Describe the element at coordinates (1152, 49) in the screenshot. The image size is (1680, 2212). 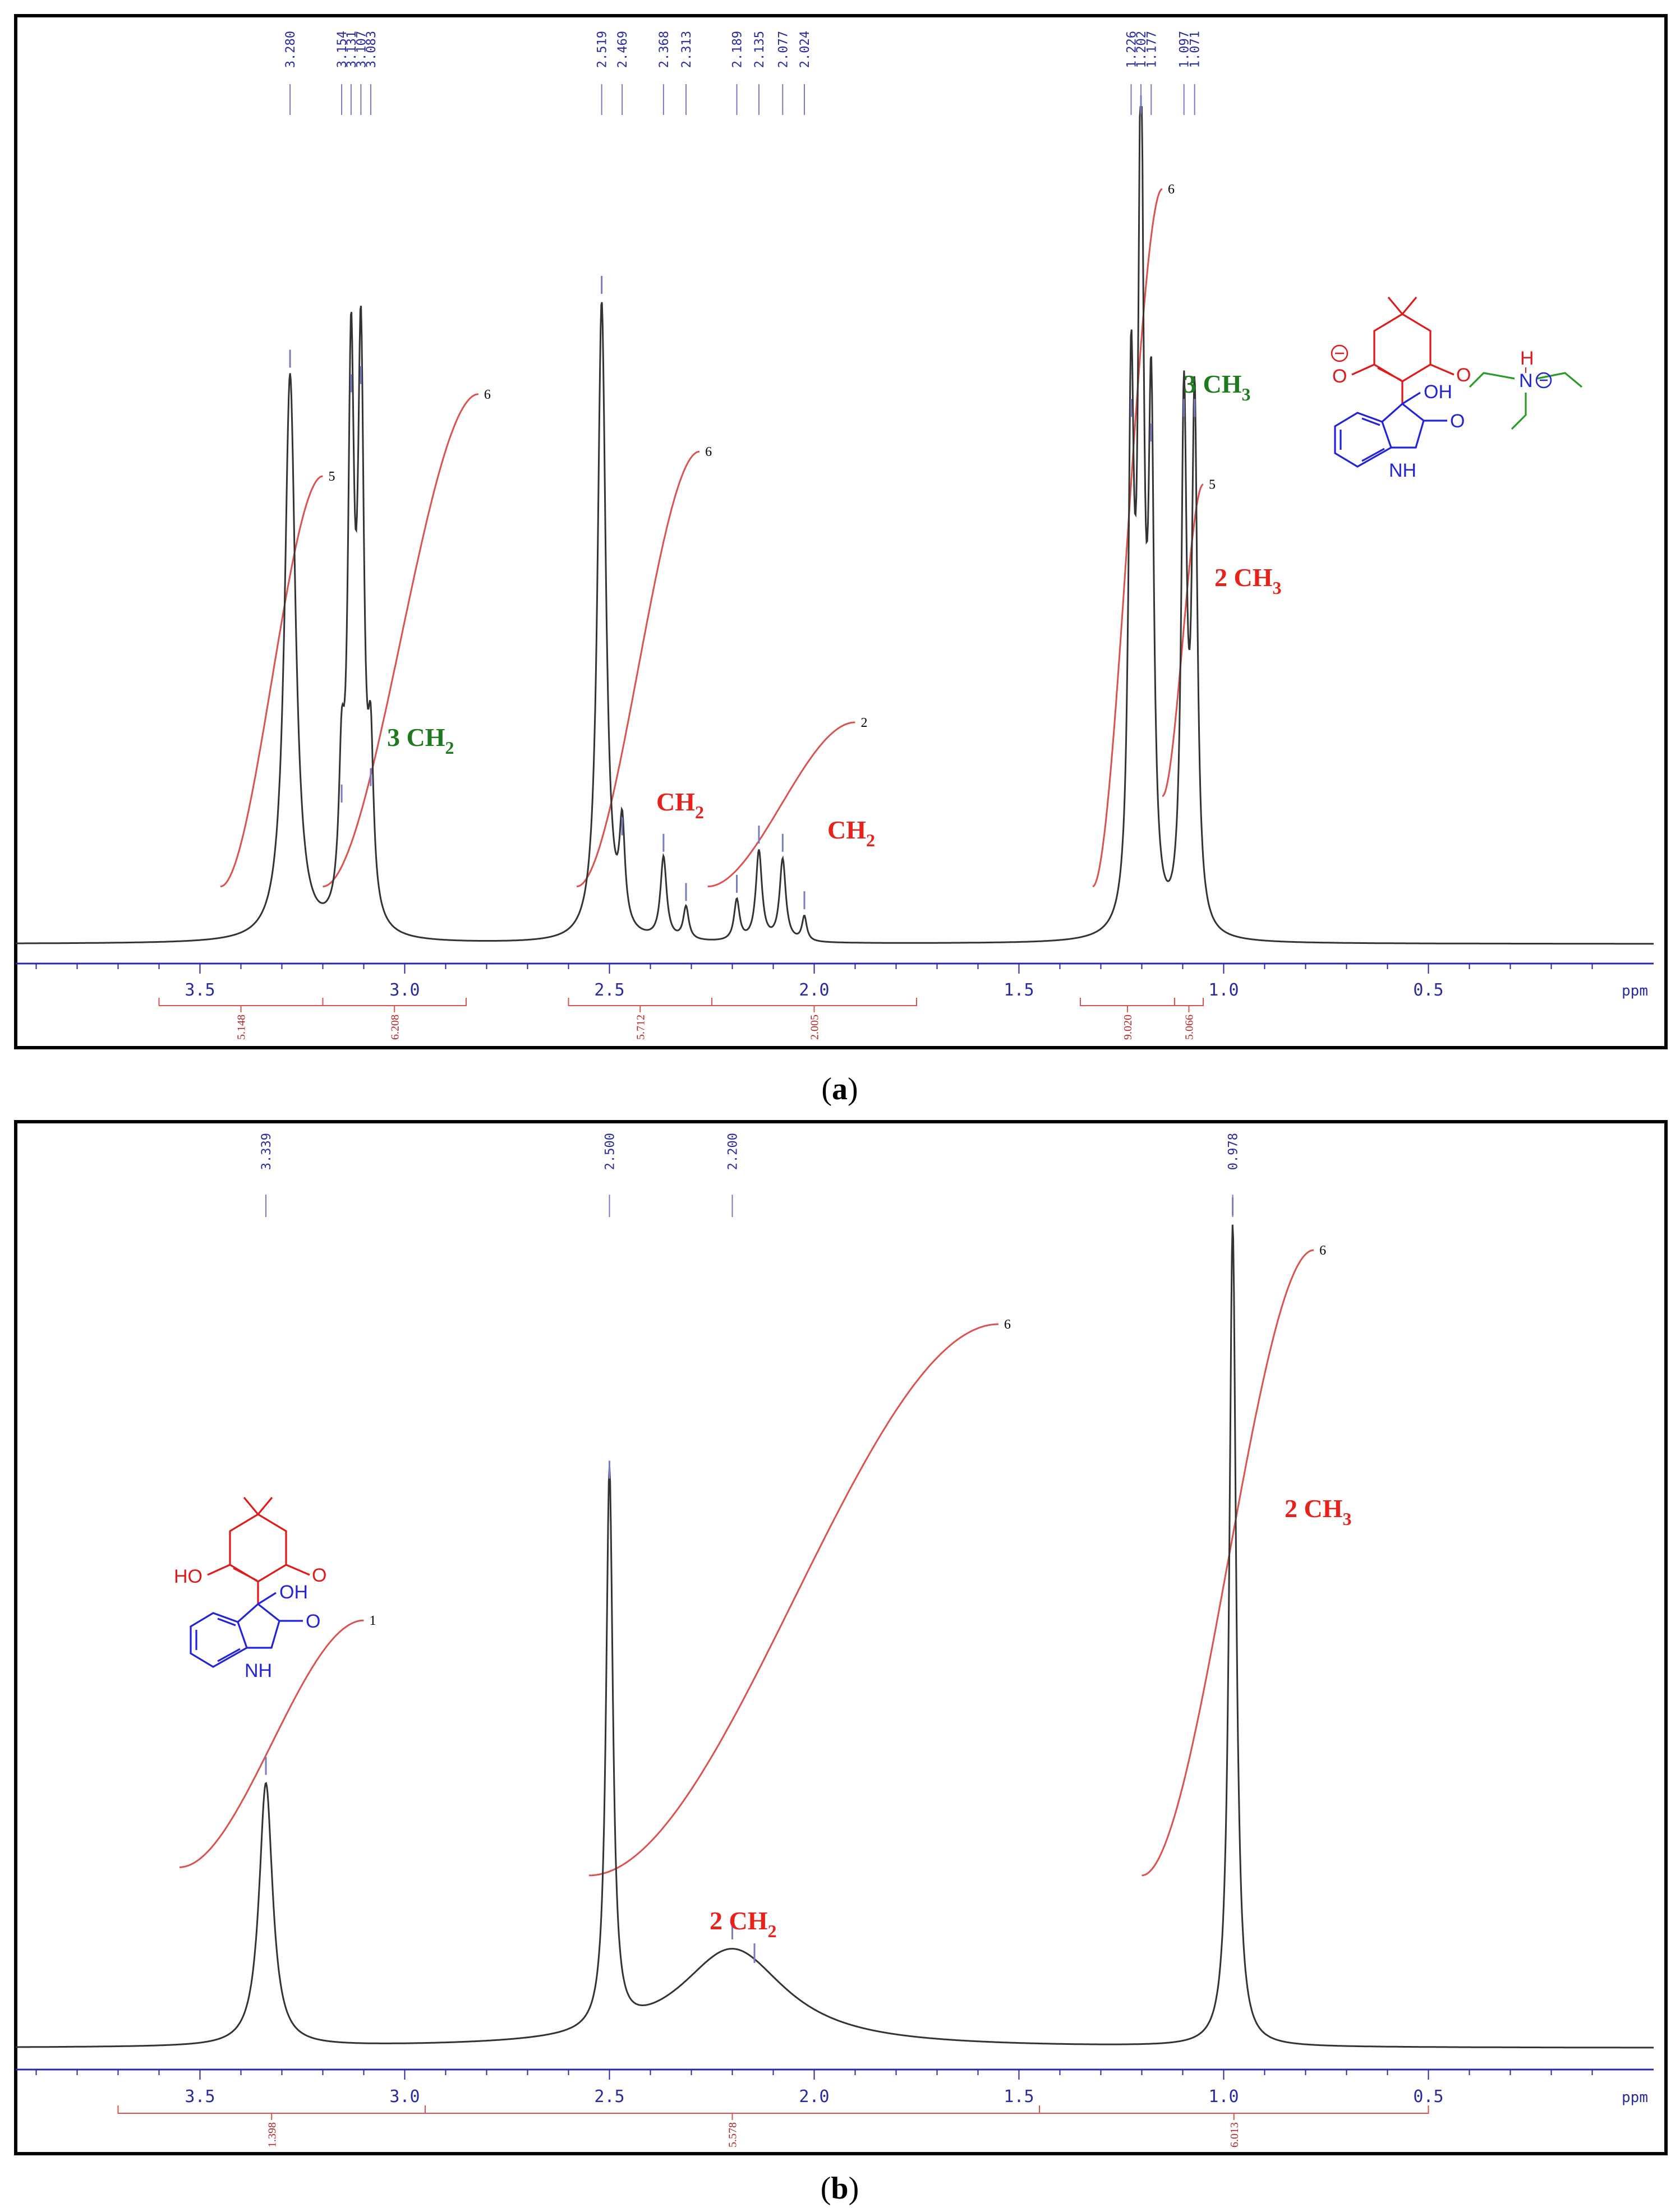
I see `peak-label: 1.177` at that location.